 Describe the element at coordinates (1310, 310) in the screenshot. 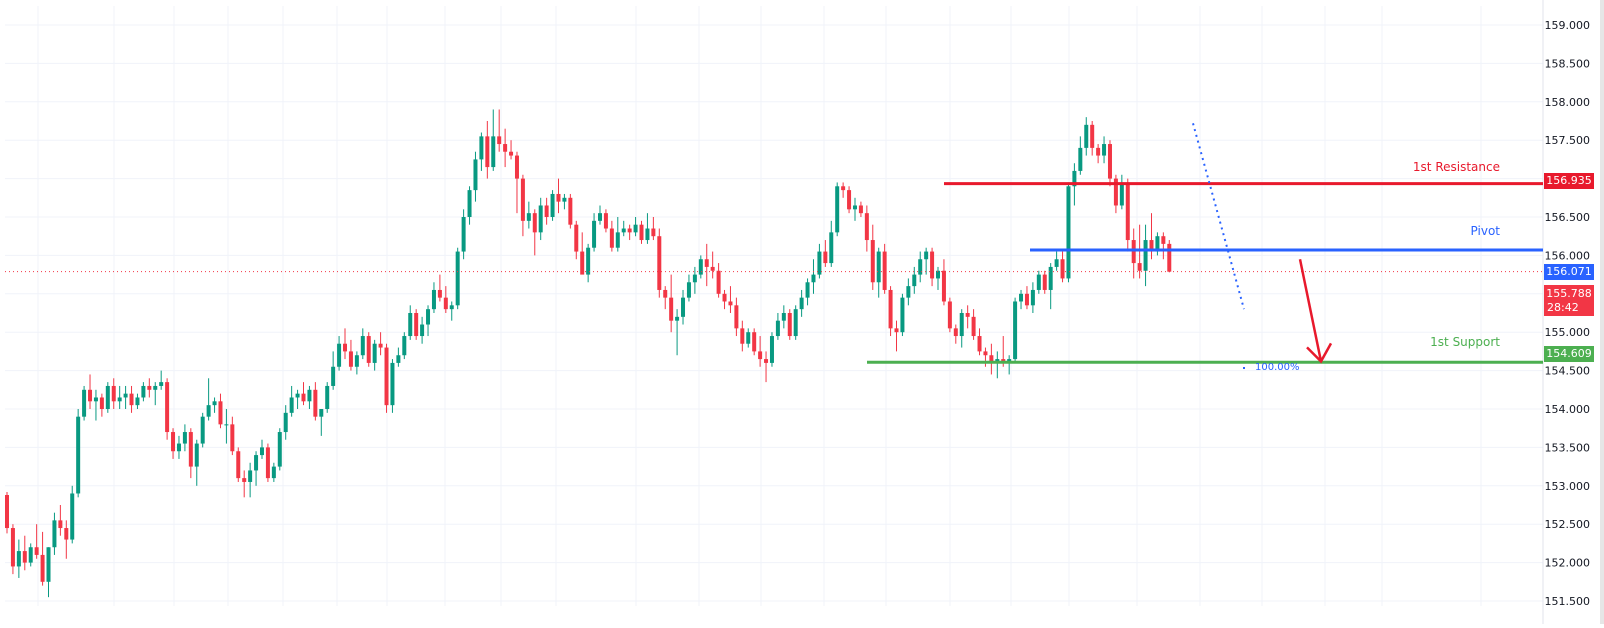

I see `projection-arrow` at that location.